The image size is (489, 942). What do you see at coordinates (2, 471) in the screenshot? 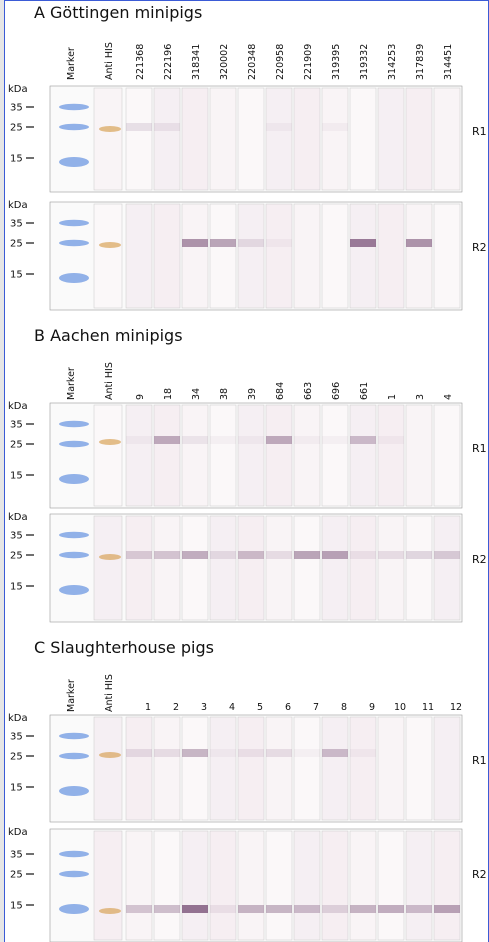
I see `side-strip` at bounding box center [2, 471].